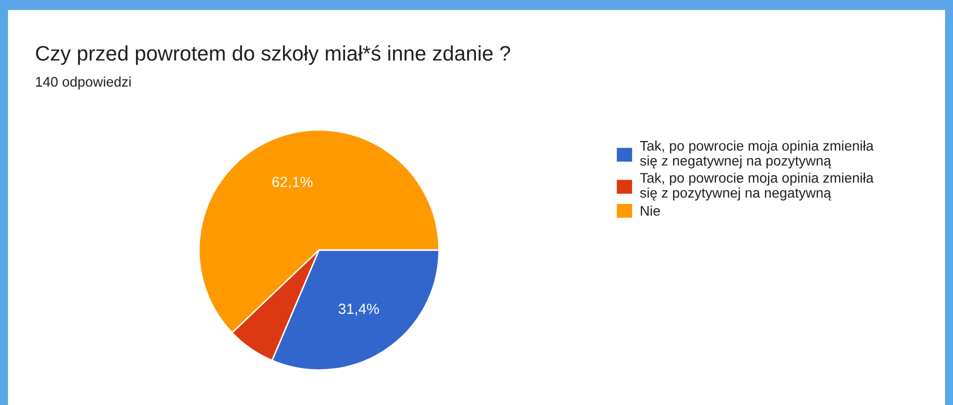 This screenshot has height=405, width=953. Describe the element at coordinates (650, 211) in the screenshot. I see `legend-label: Nie` at that location.